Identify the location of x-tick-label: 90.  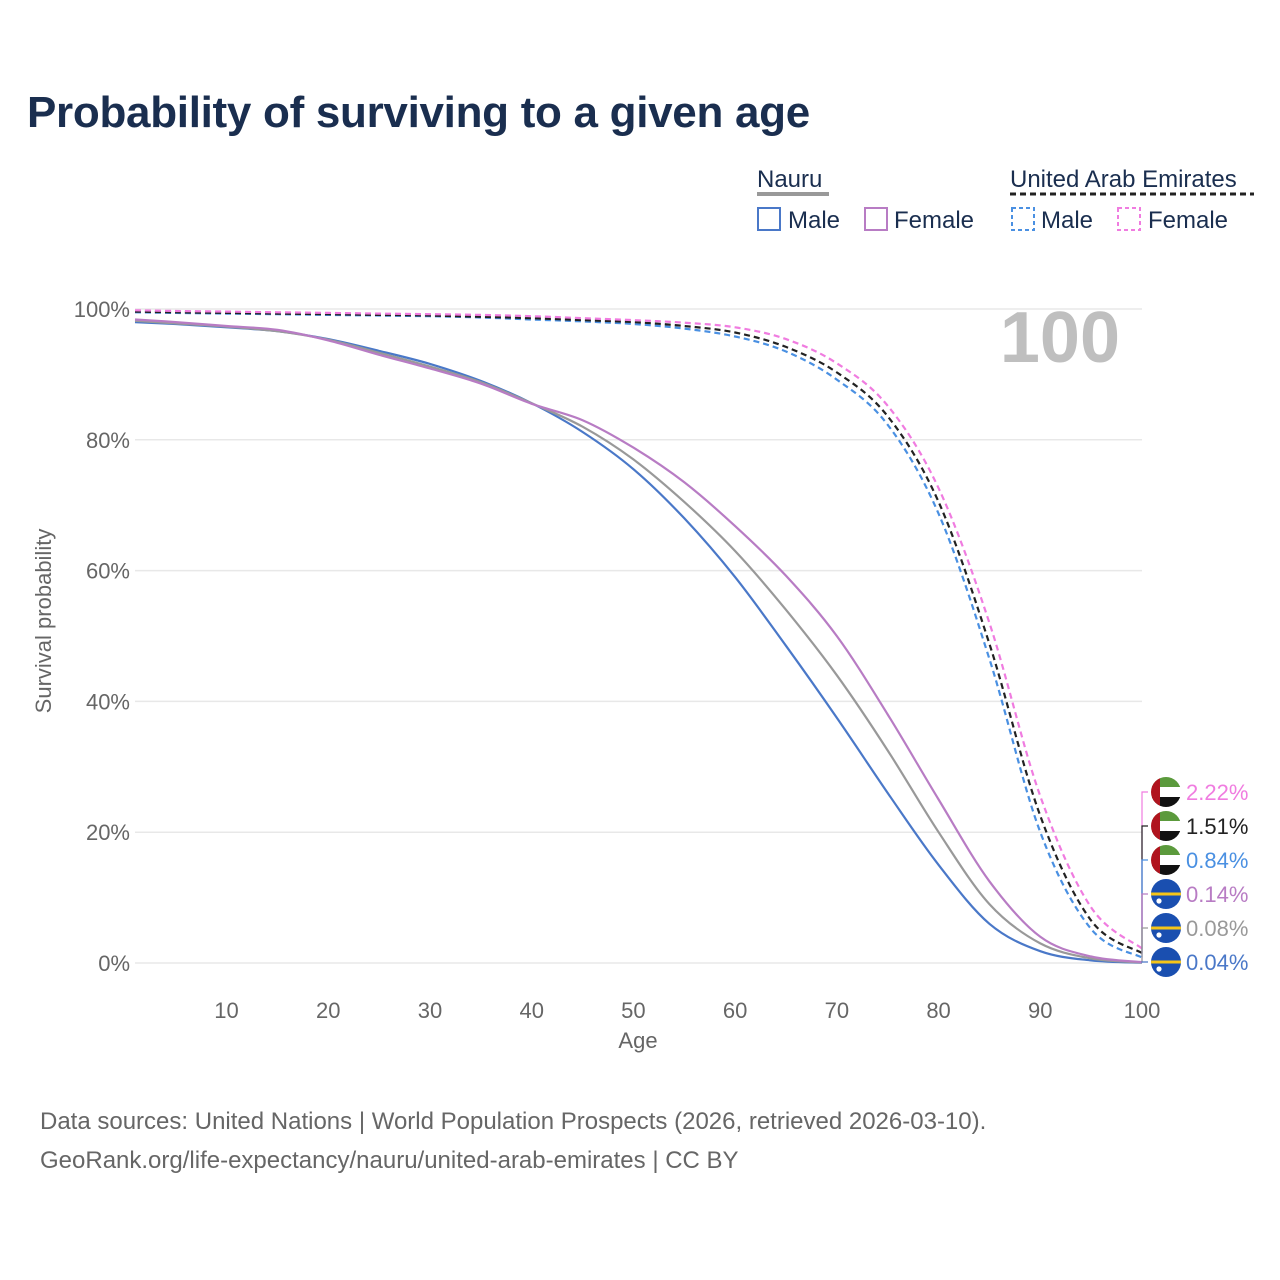
(1040, 1010).